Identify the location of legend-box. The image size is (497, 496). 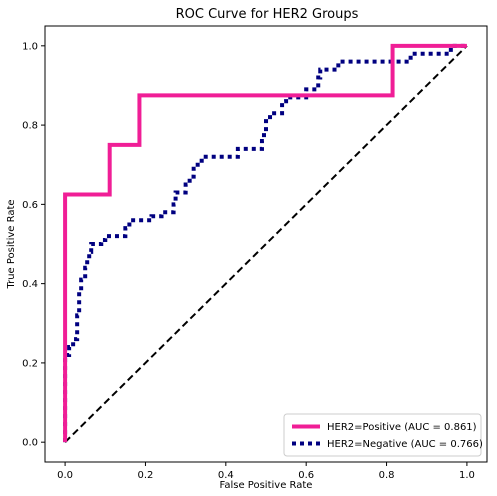
(382, 435).